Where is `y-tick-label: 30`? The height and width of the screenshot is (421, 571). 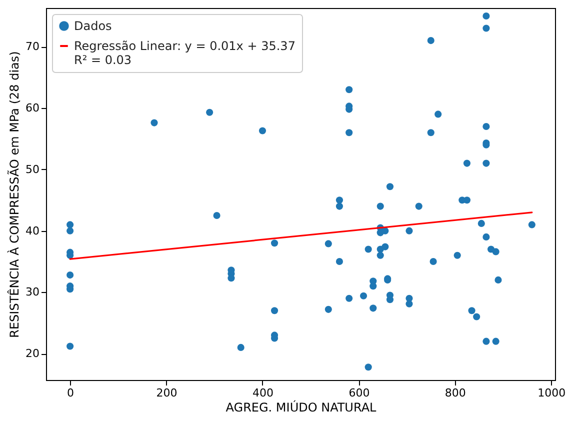 y-tick-label: 30 is located at coordinates (33, 292).